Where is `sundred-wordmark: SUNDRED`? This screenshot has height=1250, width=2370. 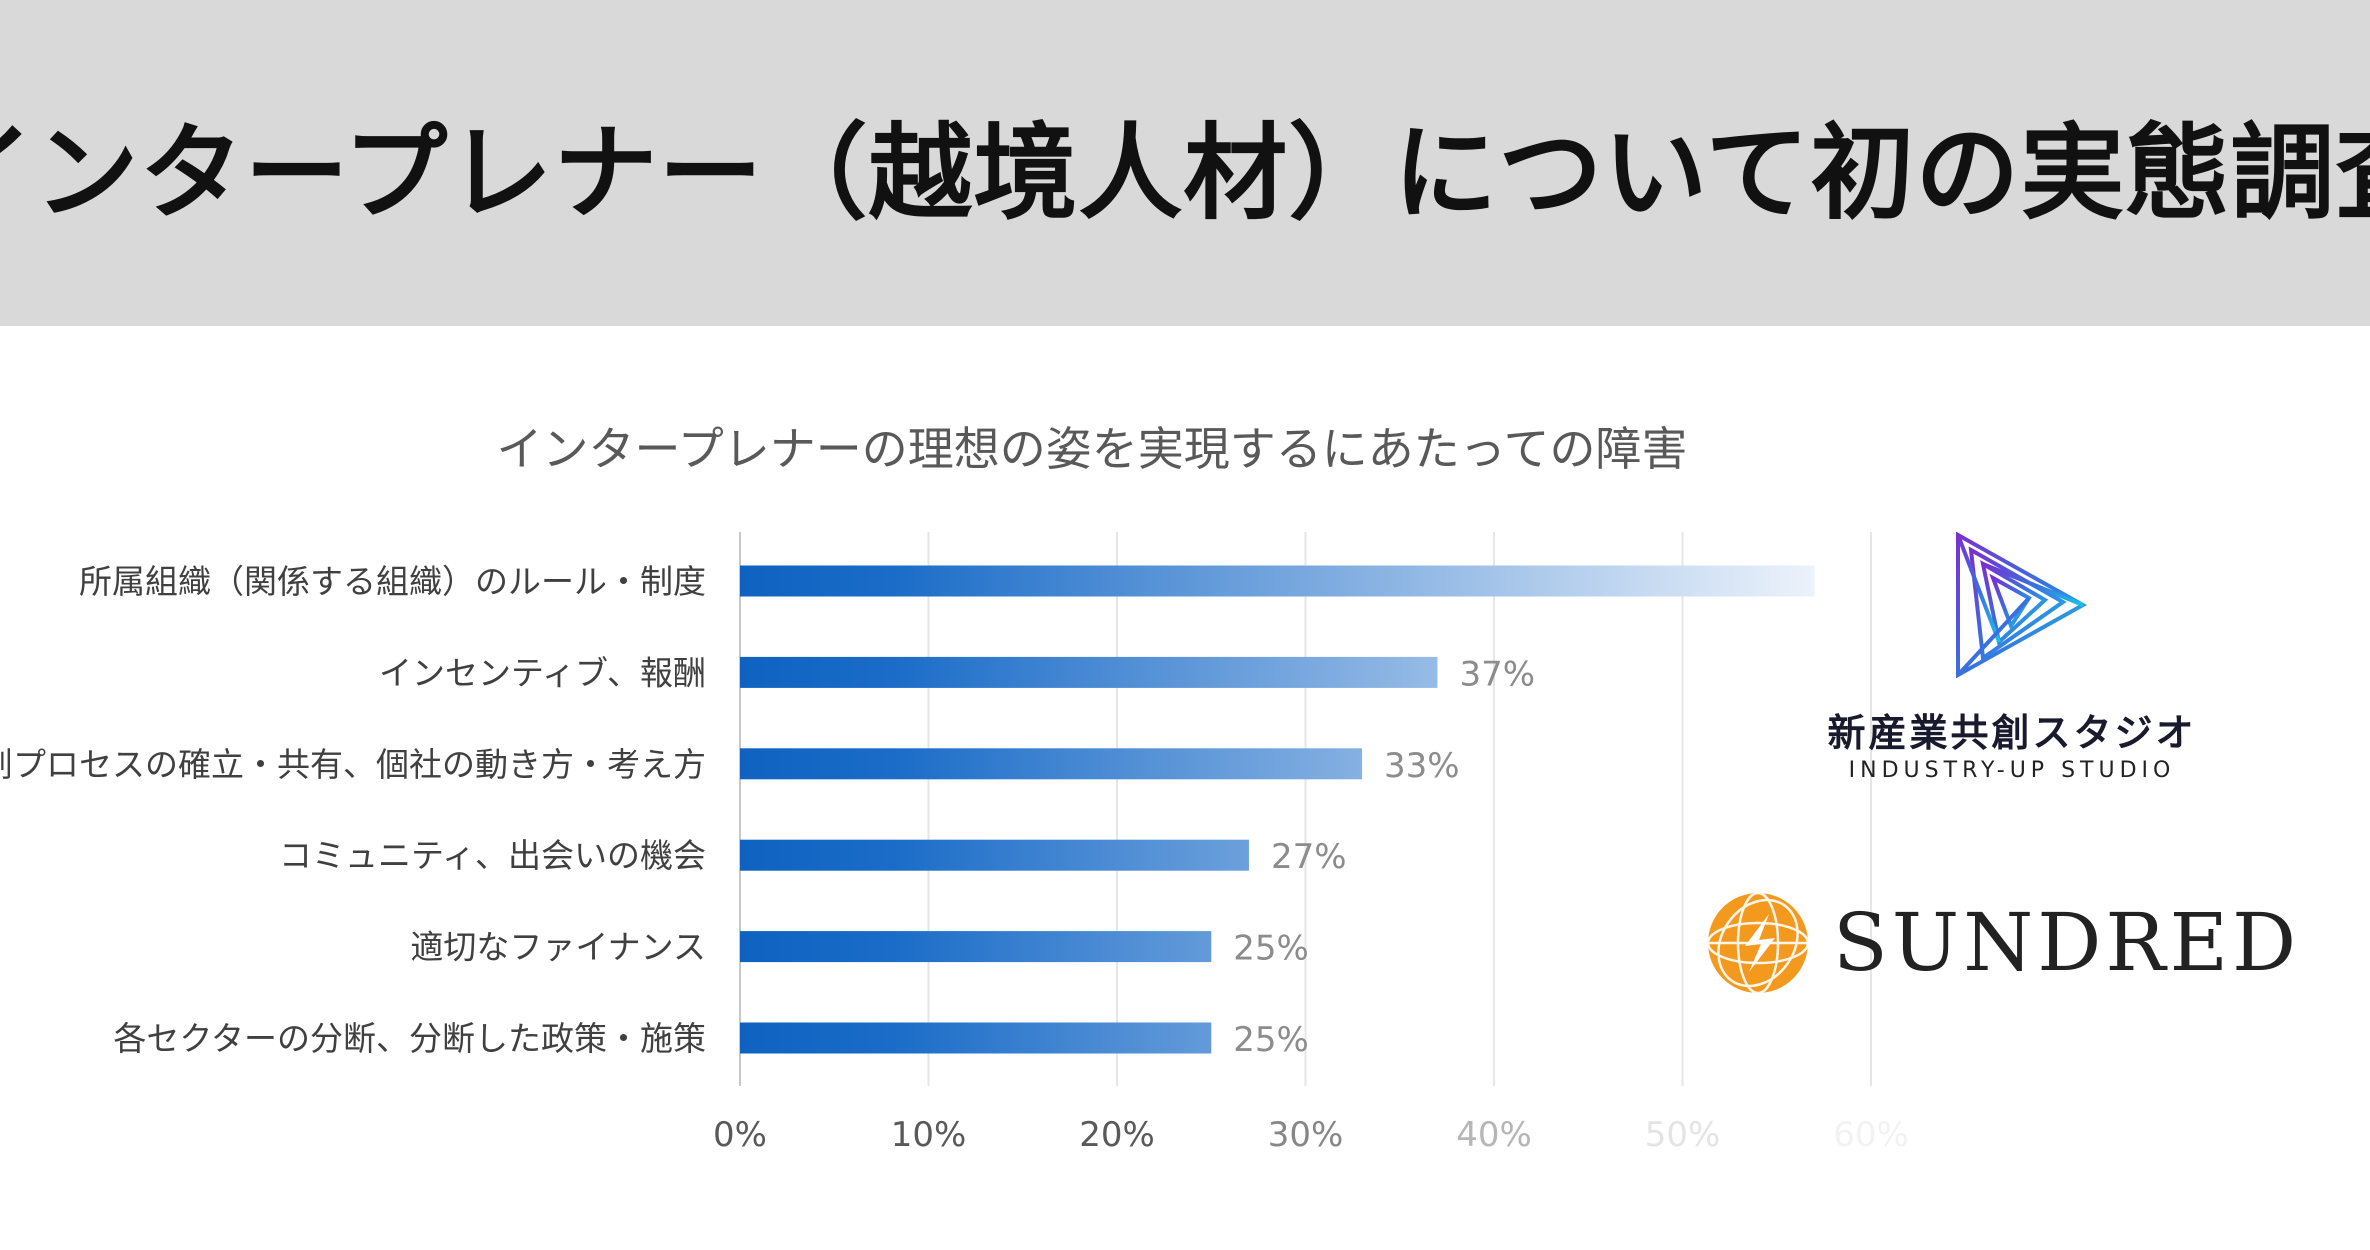
sundred-wordmark: SUNDRED is located at coordinates (2067, 942).